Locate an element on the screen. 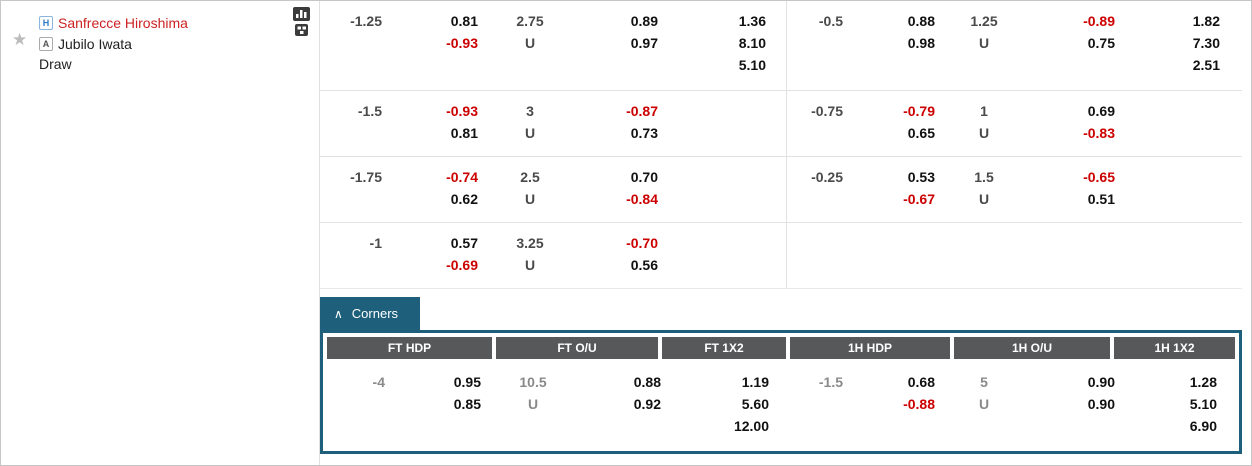 Image resolution: width=1252 pixels, height=466 pixels. odds-value: 2.51 is located at coordinates (1206, 65).